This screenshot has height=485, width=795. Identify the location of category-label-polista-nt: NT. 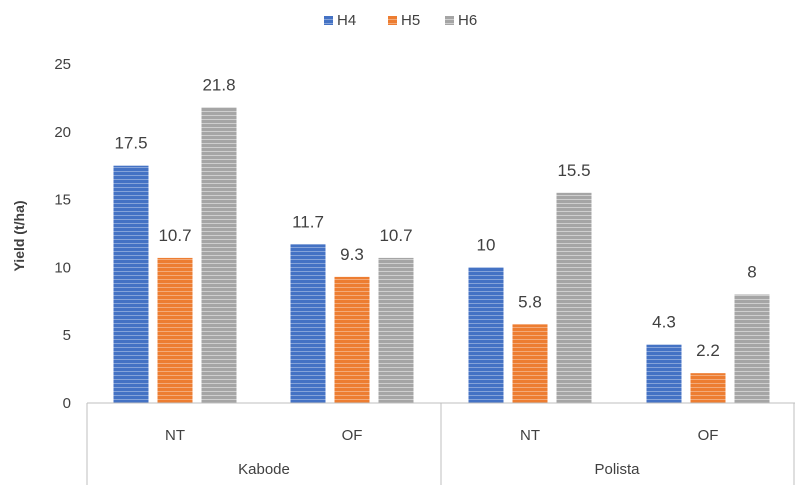
(530, 435).